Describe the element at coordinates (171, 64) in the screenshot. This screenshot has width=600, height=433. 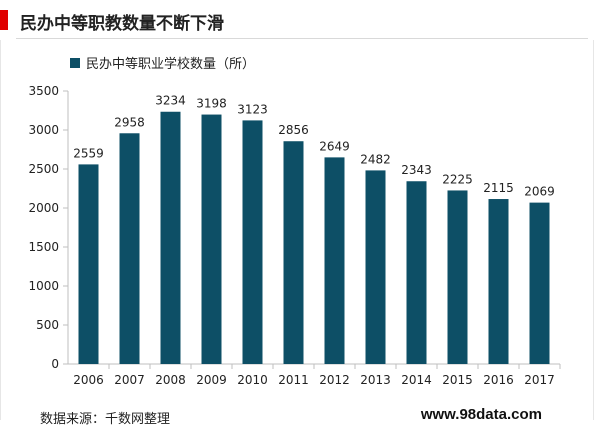
I see `legend-label: 民办中等职业学校数量（所）` at that location.